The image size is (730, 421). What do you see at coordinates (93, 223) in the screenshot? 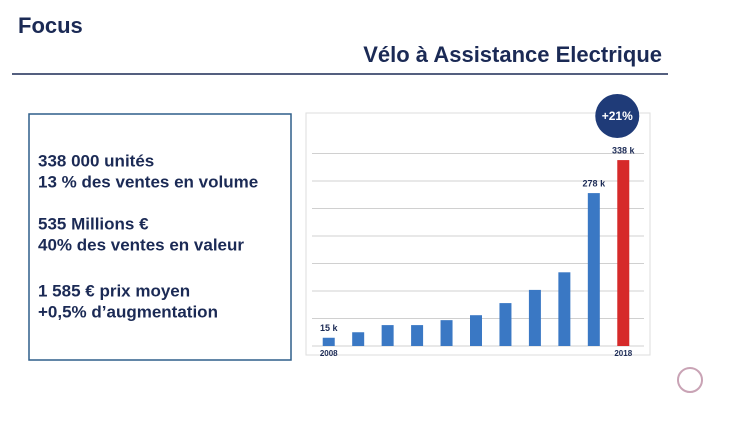
I see `stat-line: 535 Millions €` at bounding box center [93, 223].